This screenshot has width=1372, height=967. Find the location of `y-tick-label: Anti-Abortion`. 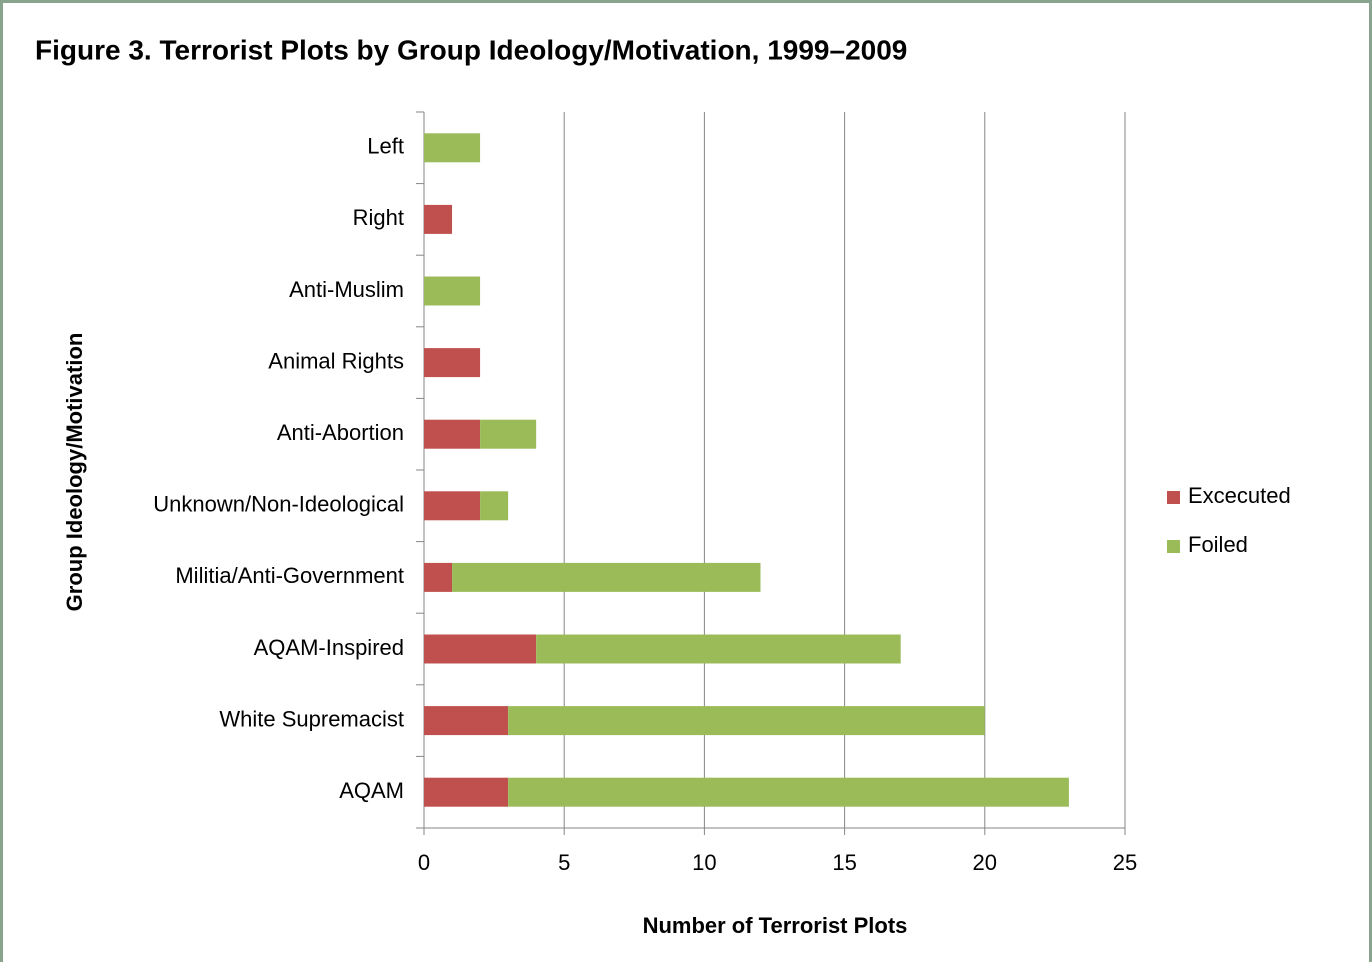

y-tick-label: Anti-Abortion is located at coordinates (340, 432).